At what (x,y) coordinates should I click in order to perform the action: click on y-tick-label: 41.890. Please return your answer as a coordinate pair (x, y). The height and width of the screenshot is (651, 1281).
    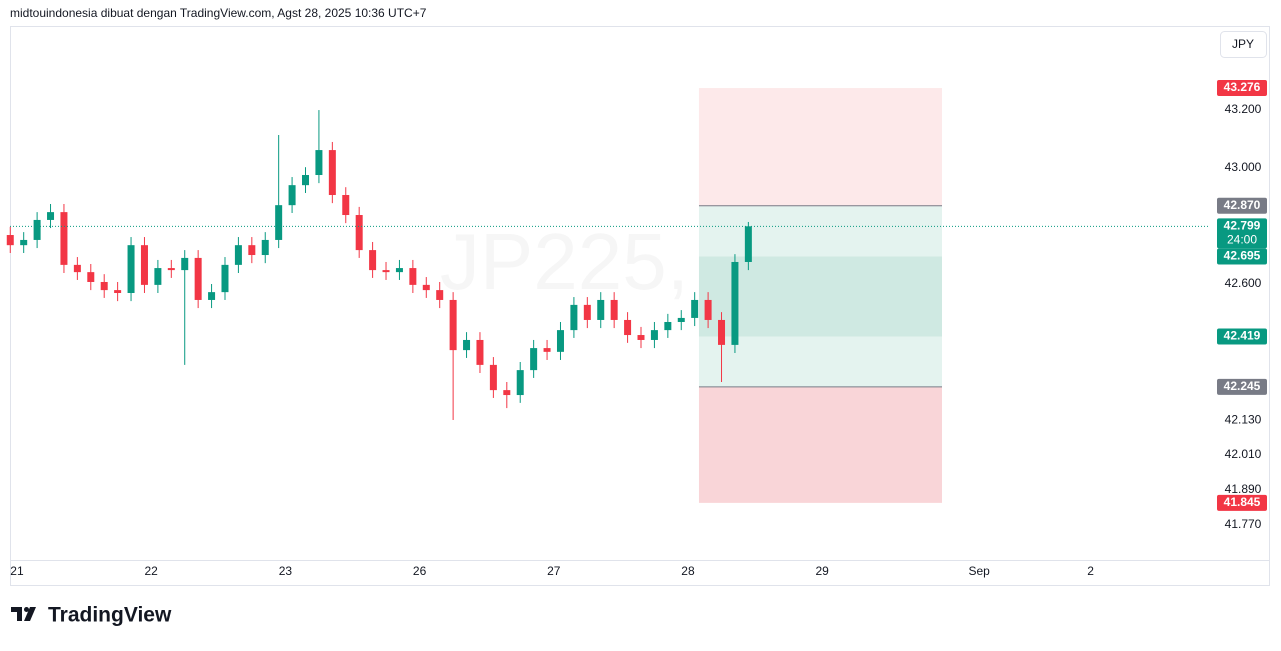
    Looking at the image, I should click on (1243, 489).